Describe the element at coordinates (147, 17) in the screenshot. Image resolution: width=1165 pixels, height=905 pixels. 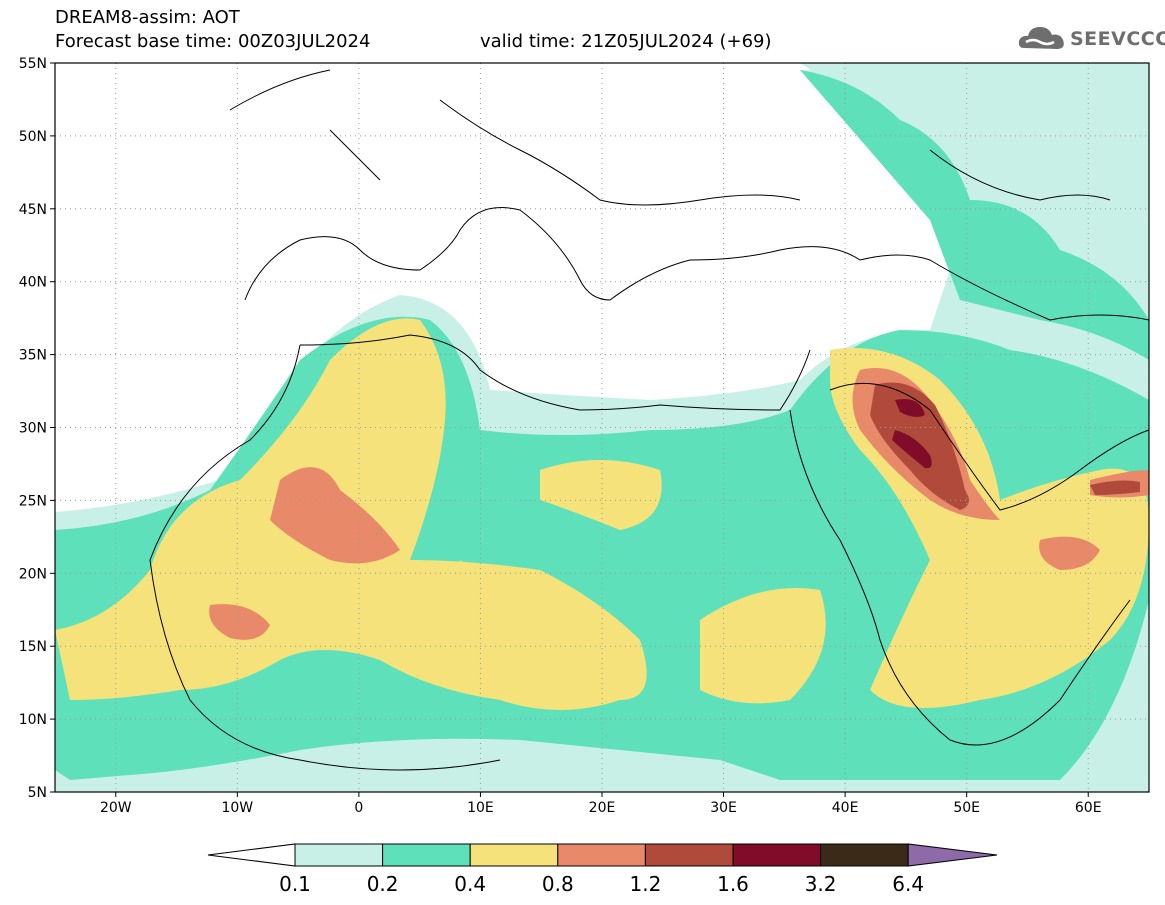
I see `map-title: DREAM8-assim: AOT` at that location.